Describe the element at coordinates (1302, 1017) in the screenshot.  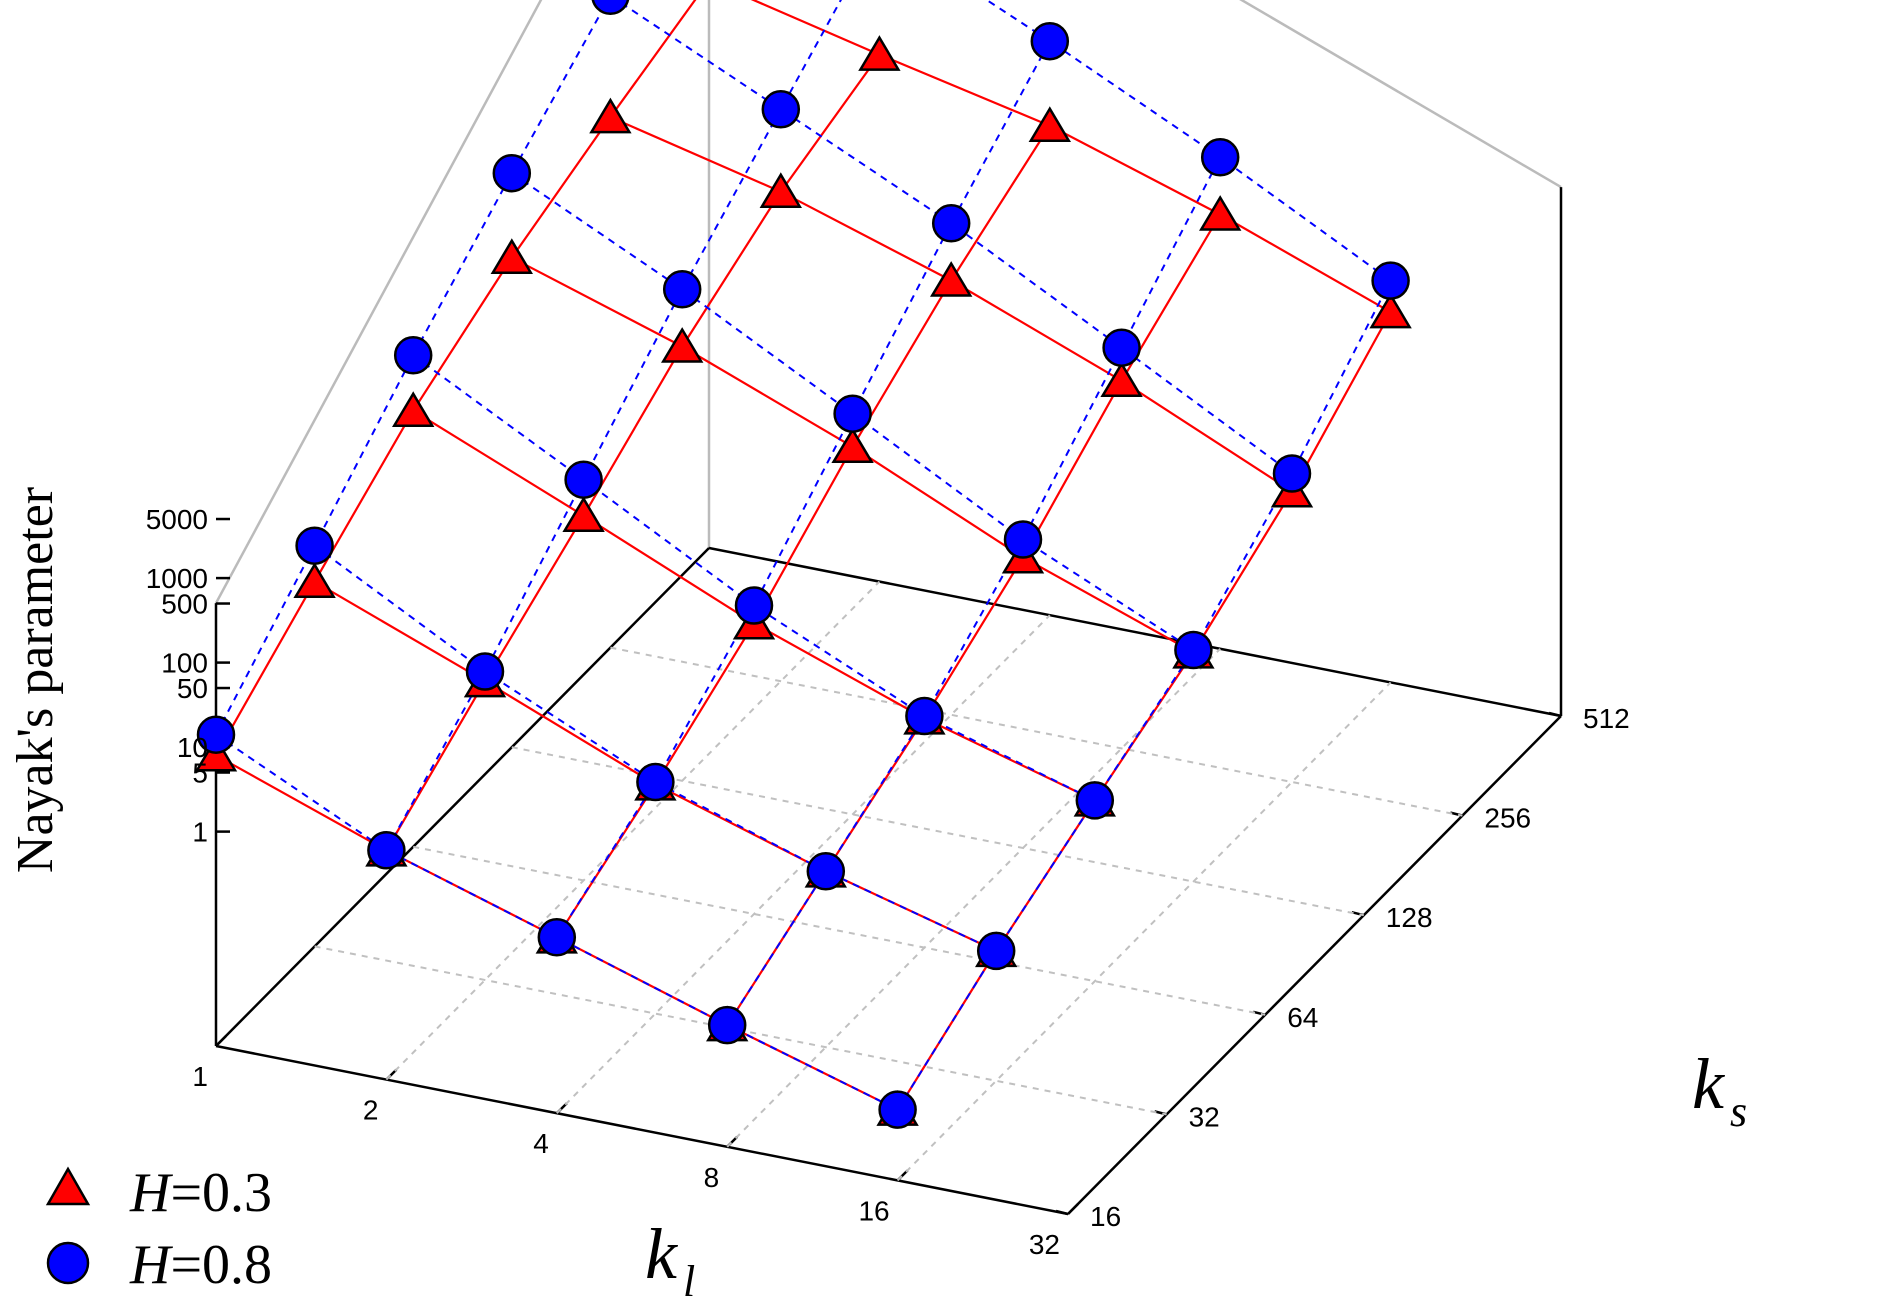
I see `y-tick-label: 64` at that location.